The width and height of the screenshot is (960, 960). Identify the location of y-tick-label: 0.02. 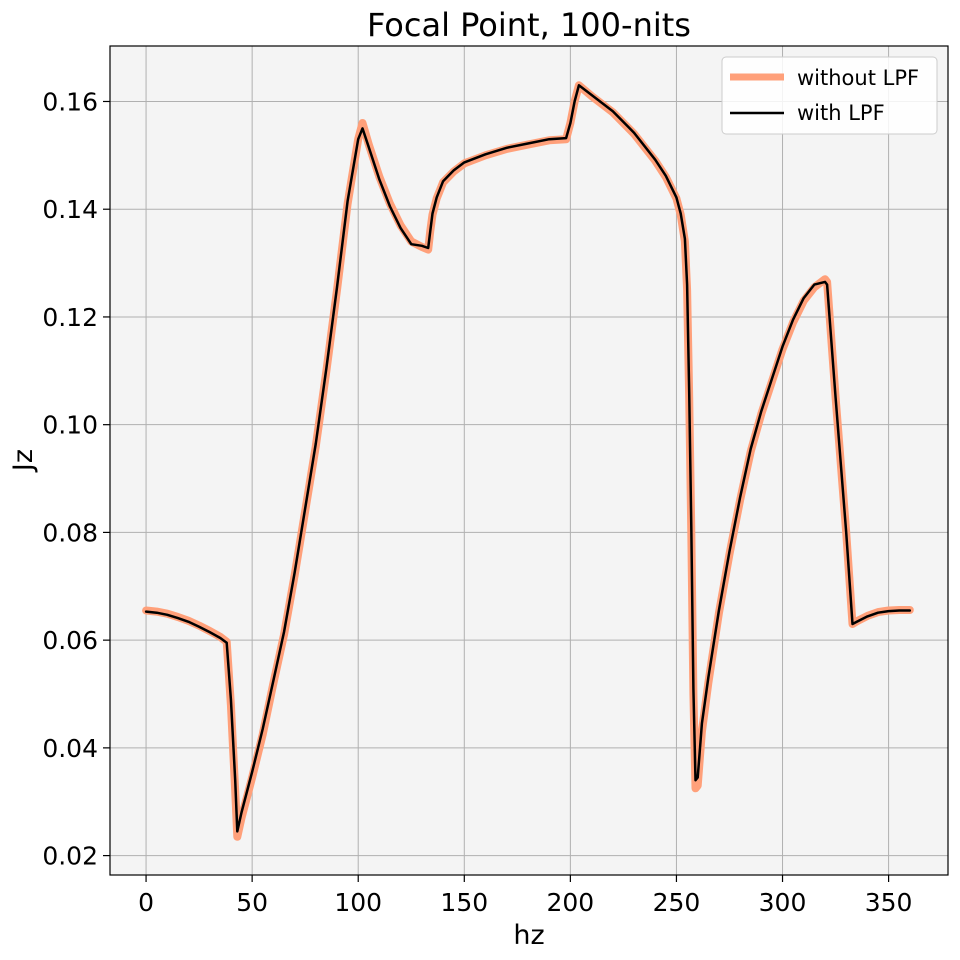
(70, 856).